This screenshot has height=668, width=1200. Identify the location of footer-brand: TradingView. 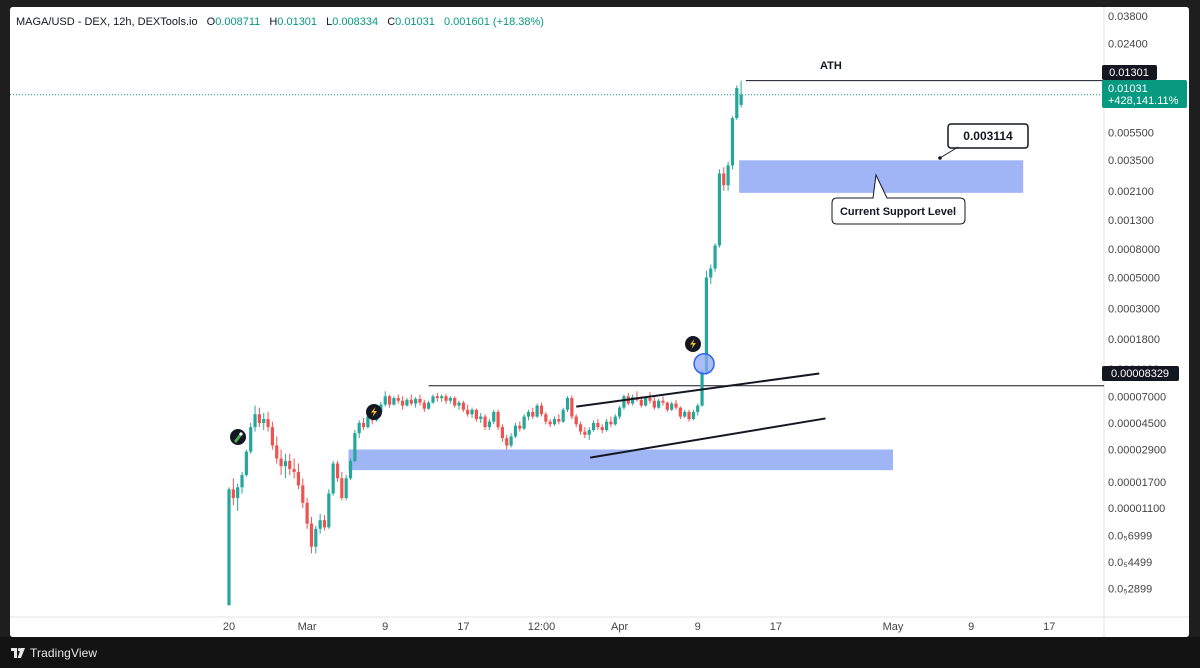
(64, 652).